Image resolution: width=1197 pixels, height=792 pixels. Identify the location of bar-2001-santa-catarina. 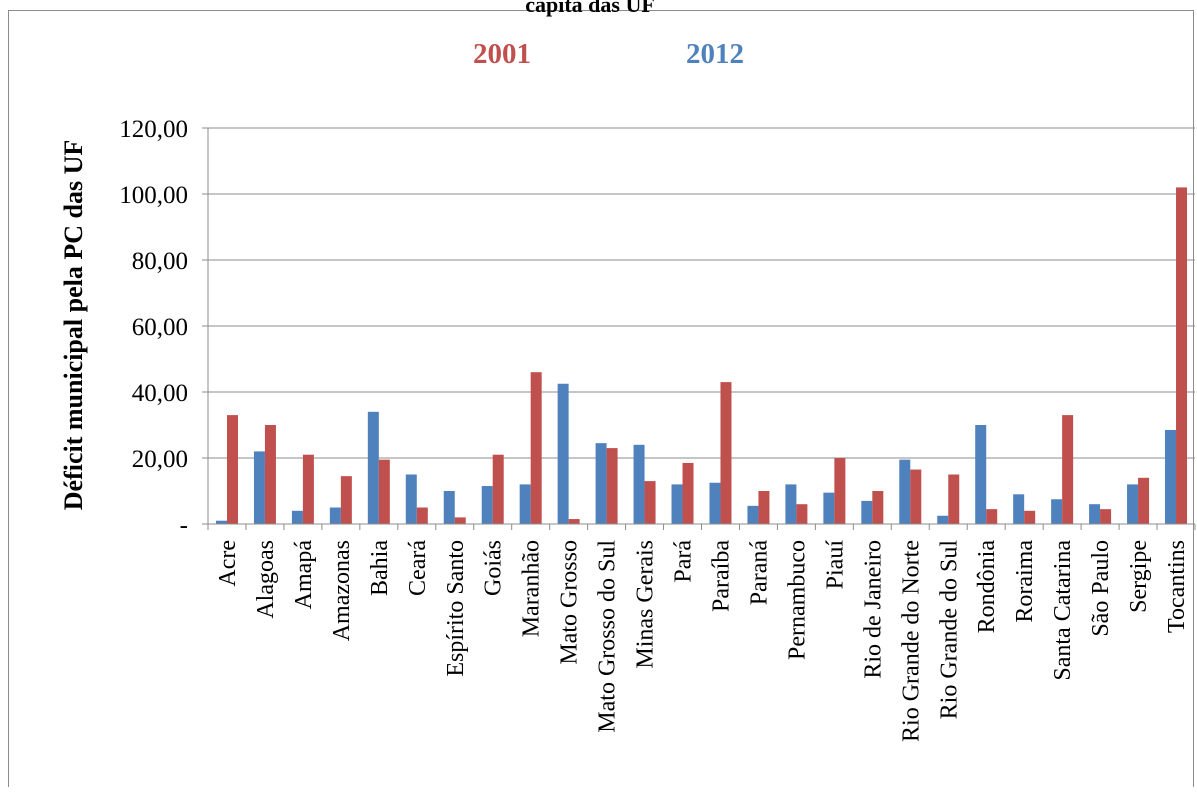
(1068, 469).